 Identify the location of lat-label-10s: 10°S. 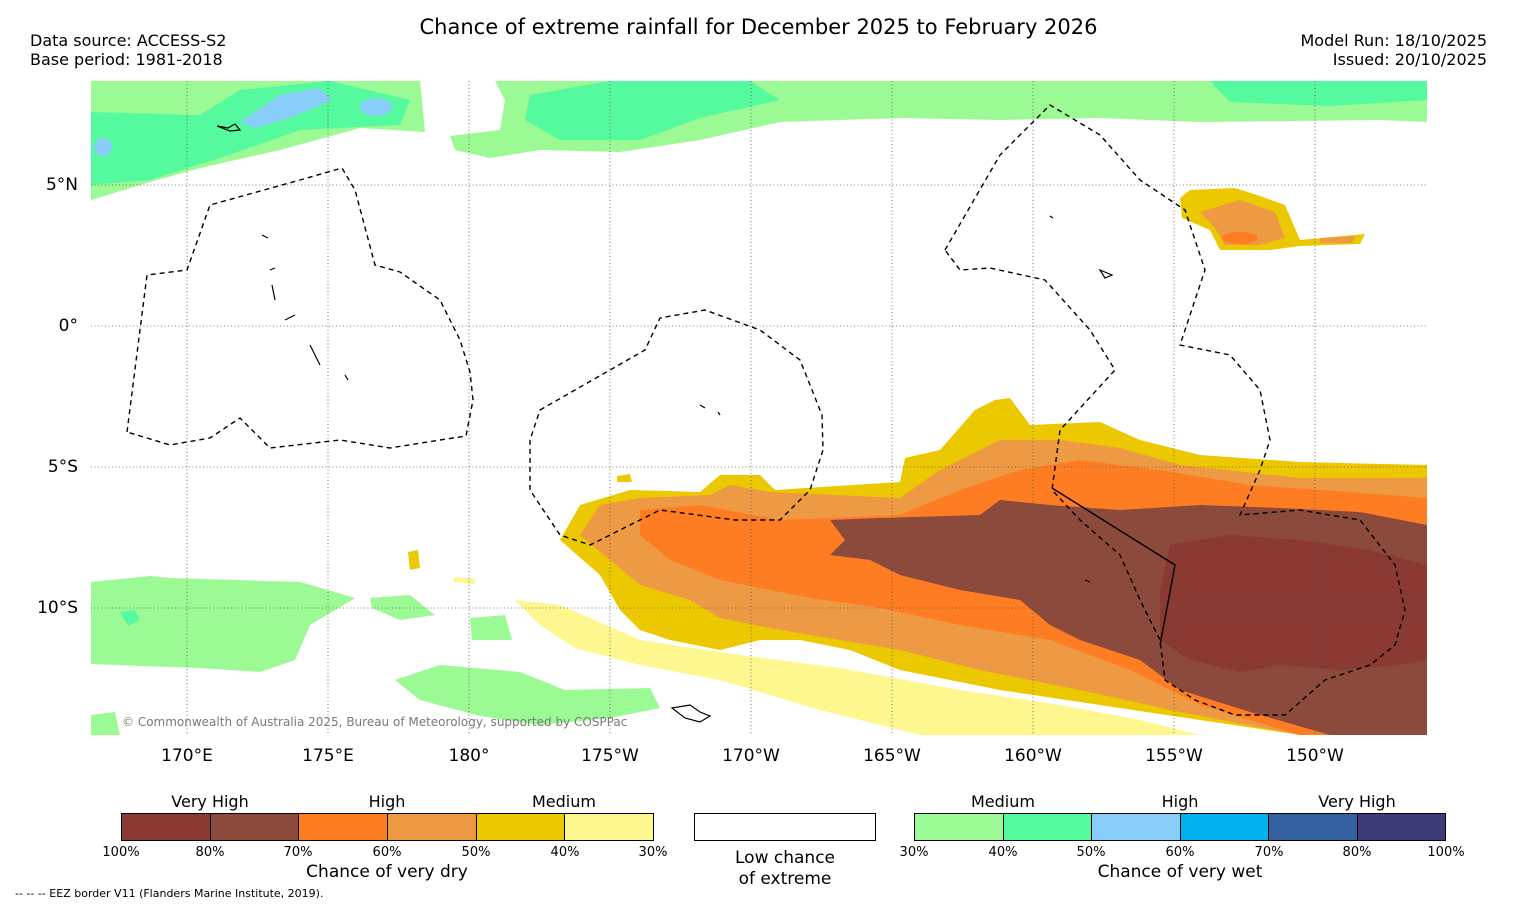
(57, 608).